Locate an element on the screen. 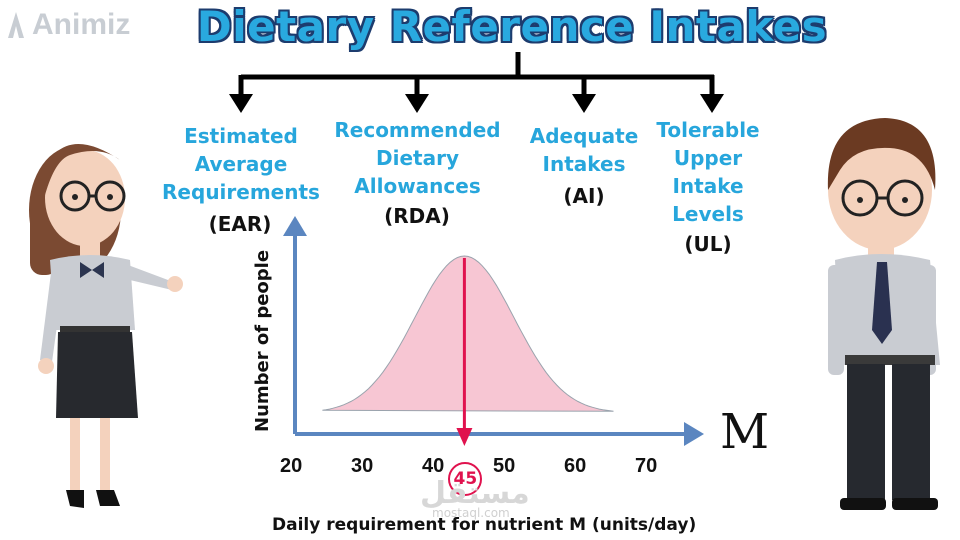  woman-presenter is located at coordinates (106, 326).